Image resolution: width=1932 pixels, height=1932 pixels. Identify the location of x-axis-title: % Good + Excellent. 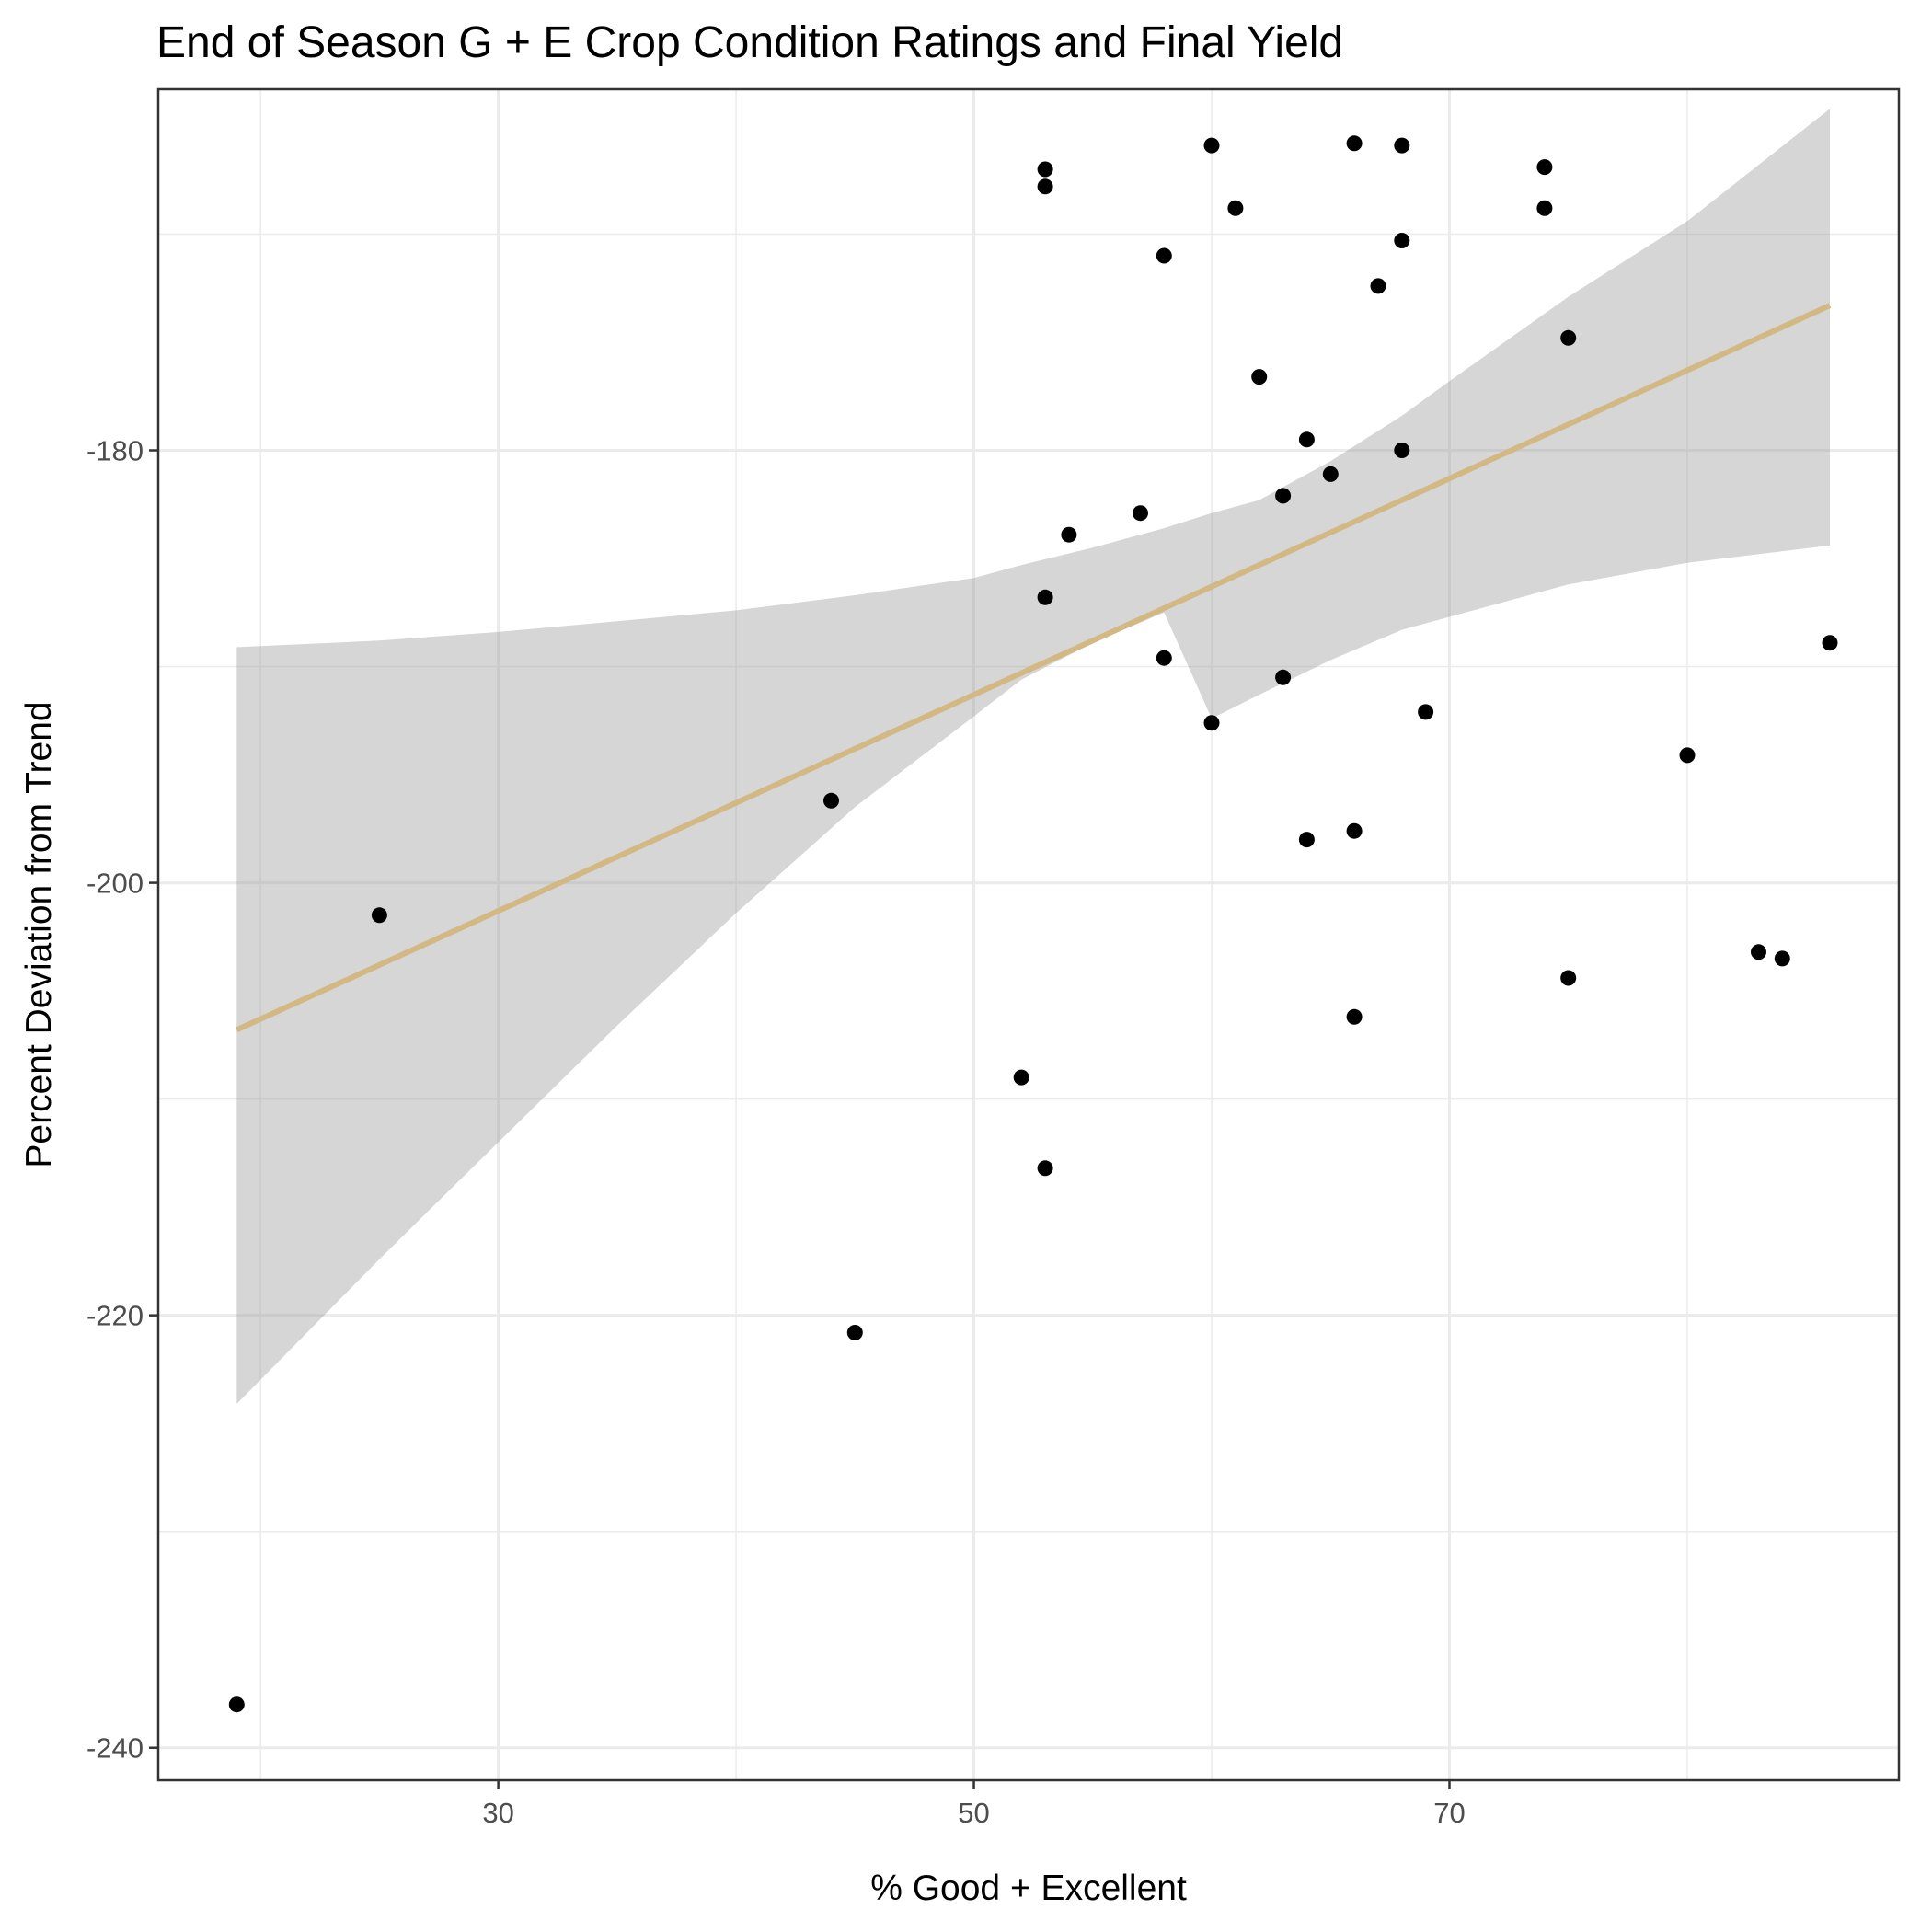
(1028, 1888).